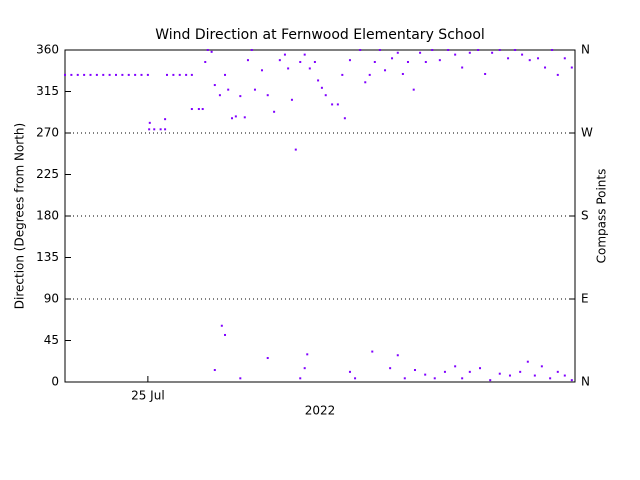 This screenshot has height=480, width=640. What do you see at coordinates (47, 174) in the screenshot?
I see `y-tick-label: 225` at bounding box center [47, 174].